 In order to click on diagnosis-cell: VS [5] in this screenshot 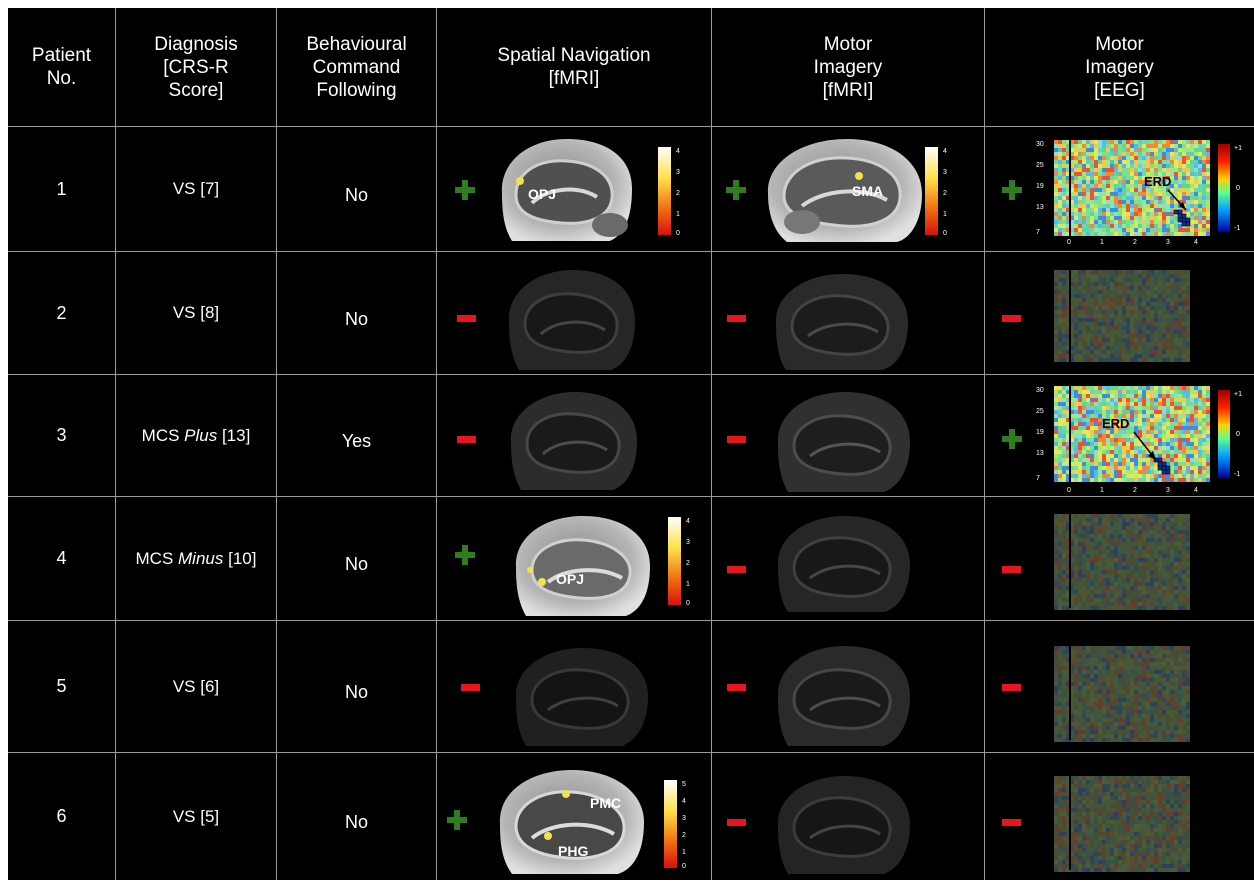, I will do `click(196, 816)`.